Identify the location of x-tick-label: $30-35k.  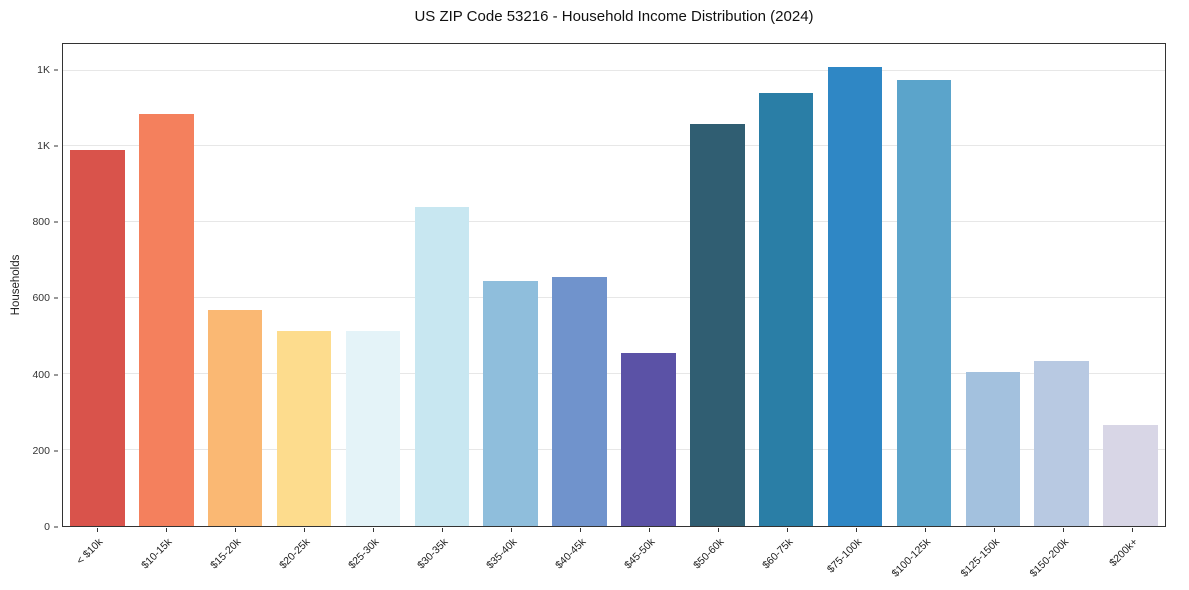
(432, 554).